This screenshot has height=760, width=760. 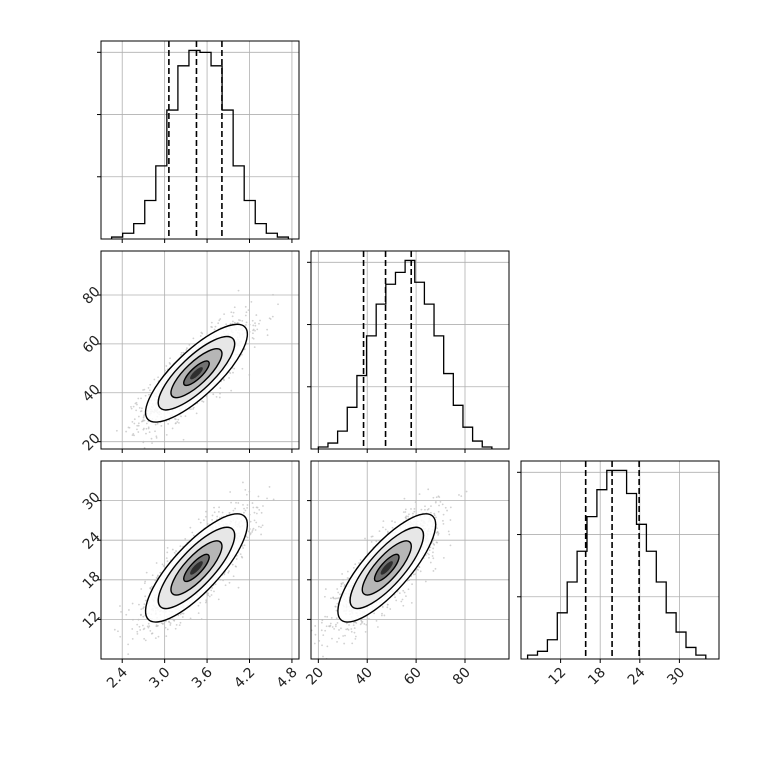 I want to click on x-tick-label: 20, so click(x=315, y=677).